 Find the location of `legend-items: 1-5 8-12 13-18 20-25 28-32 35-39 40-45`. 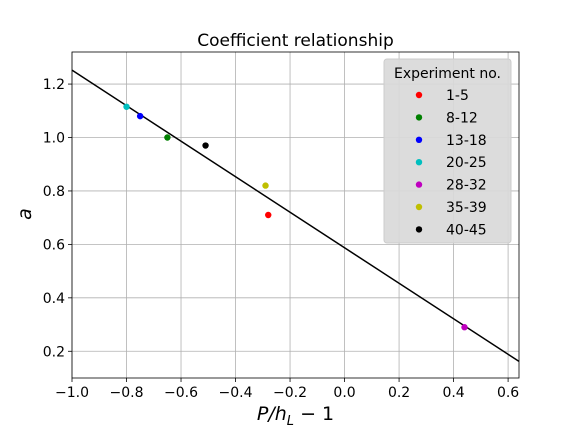

legend-items: 1-5 8-12 13-18 20-25 28-32 35-39 40-45 is located at coordinates (451, 163).